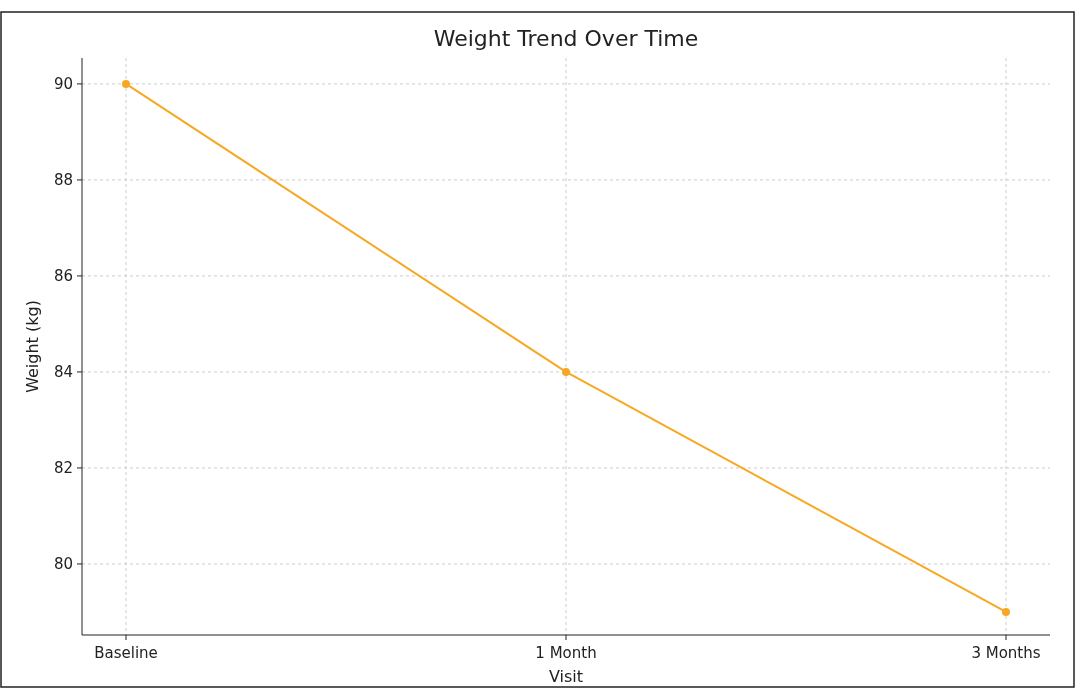 This screenshot has width=1075, height=688. What do you see at coordinates (63, 84) in the screenshot?
I see `y-tick-label: 90` at bounding box center [63, 84].